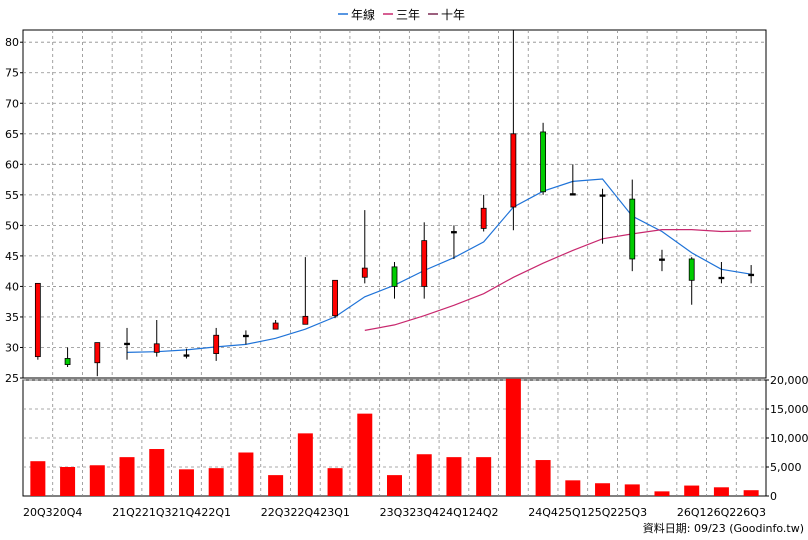  Describe the element at coordinates (786, 467) in the screenshot. I see `volume-tick-label: 5,000` at that location.